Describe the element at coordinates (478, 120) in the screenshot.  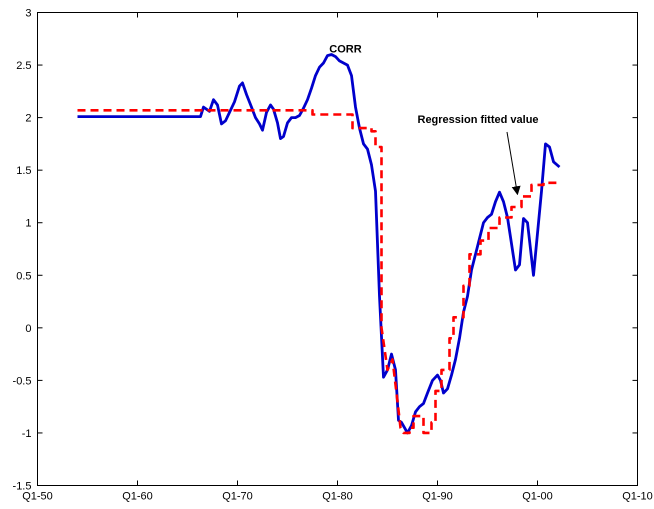
I see `annotation-regression-label: Regression fitted value` at that location.